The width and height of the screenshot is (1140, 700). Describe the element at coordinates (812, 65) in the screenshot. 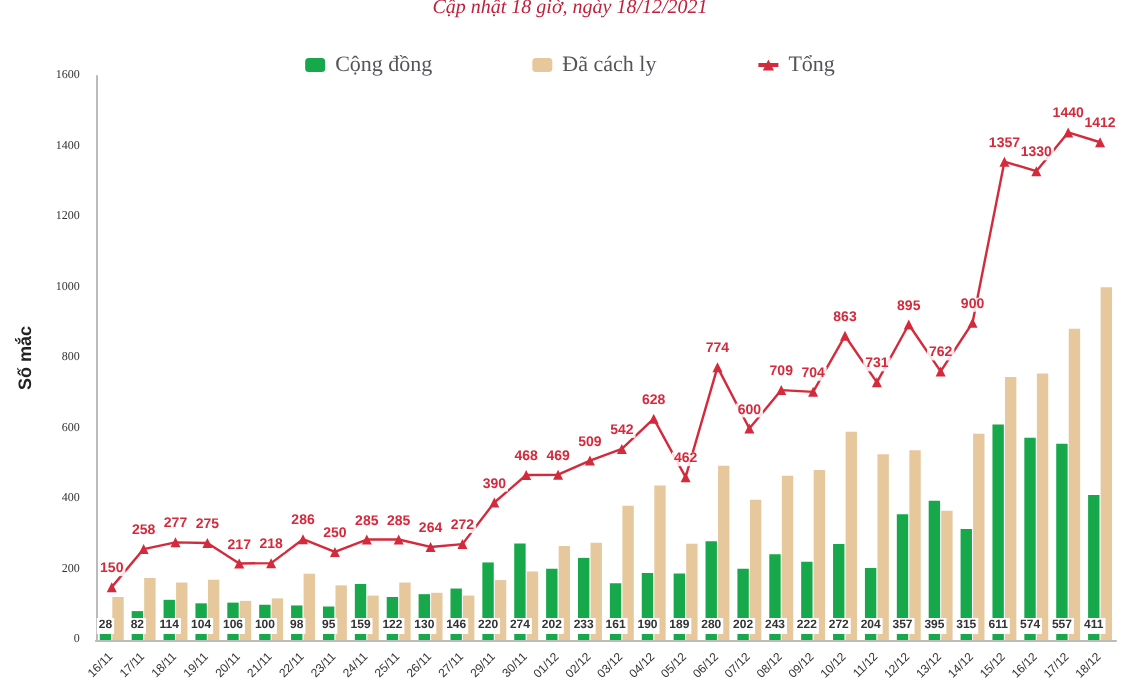

I see `legend-label: Tổng` at that location.